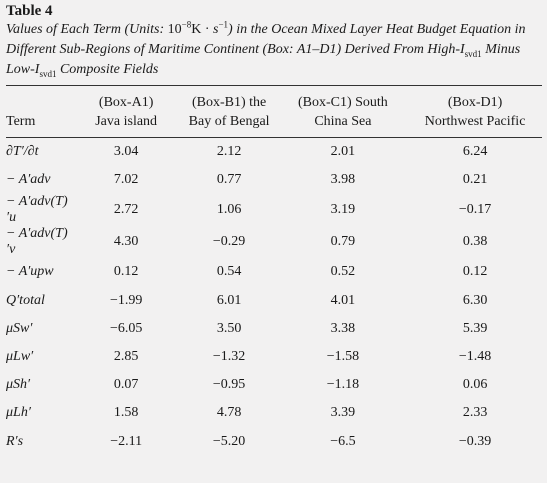  Describe the element at coordinates (15, 441) in the screenshot. I see `row-term: R′s` at that location.